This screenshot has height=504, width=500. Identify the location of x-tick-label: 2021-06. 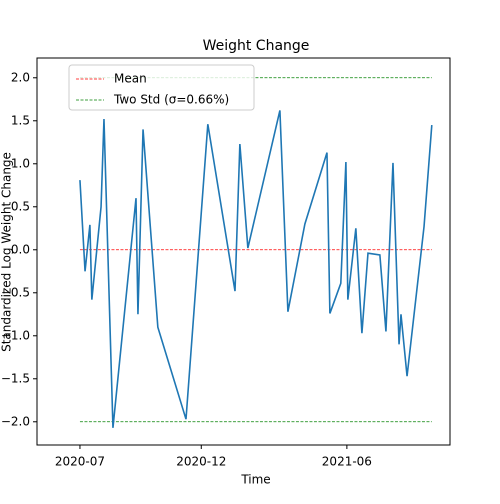
(347, 462).